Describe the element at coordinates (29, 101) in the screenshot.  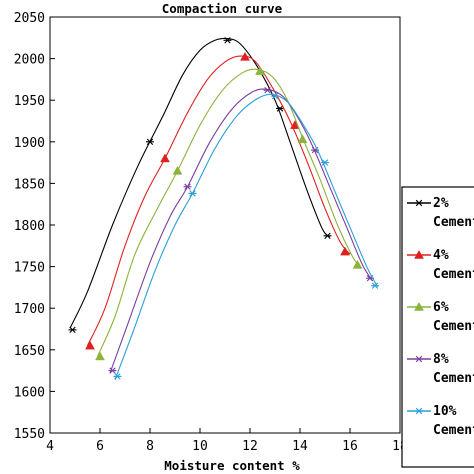
I see `y-tick-label: 1950` at that location.